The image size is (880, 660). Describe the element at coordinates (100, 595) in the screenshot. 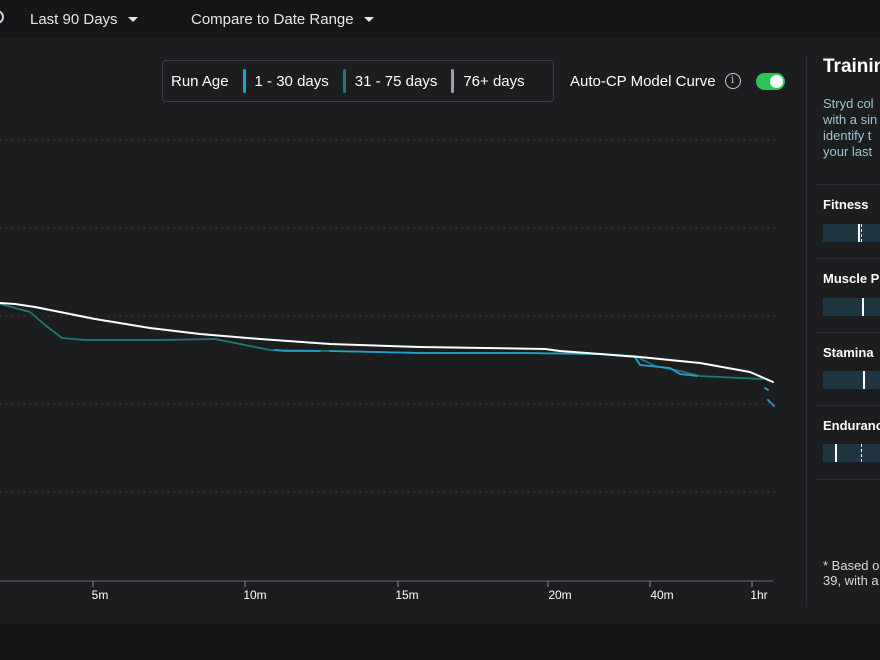

I see `x-tick-label: 5m` at that location.